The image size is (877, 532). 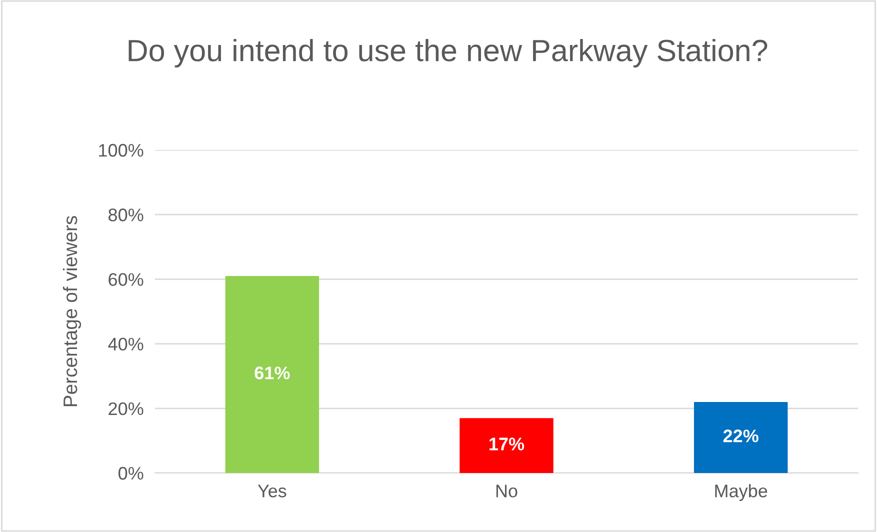 What do you see at coordinates (507, 491) in the screenshot?
I see `x-tick-label: No` at bounding box center [507, 491].